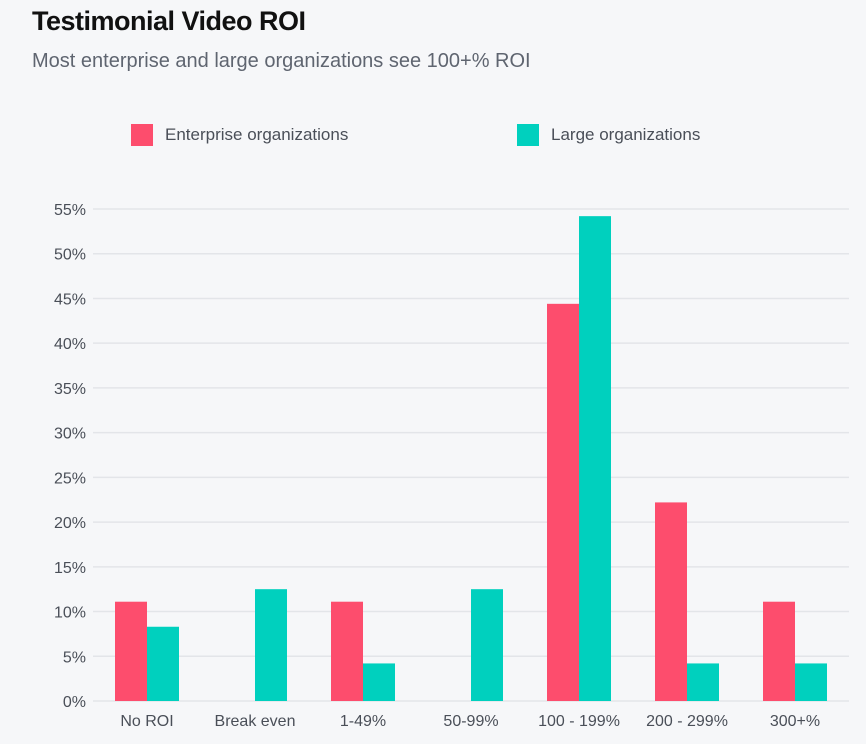 The width and height of the screenshot is (866, 744). What do you see at coordinates (70, 299) in the screenshot?
I see `y-tick-label: 45%` at bounding box center [70, 299].